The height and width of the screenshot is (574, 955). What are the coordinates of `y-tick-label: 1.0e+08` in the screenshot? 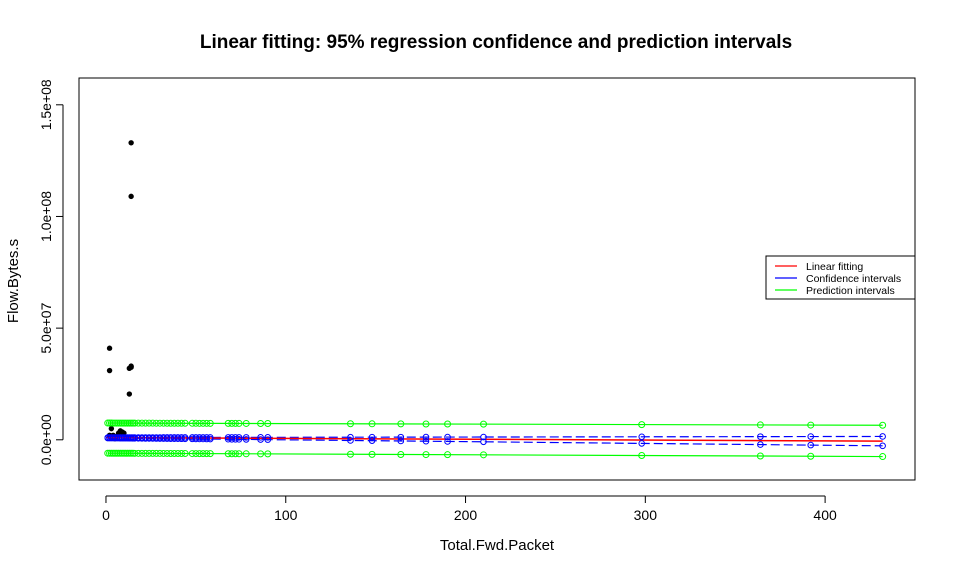 It's located at (46, 216).